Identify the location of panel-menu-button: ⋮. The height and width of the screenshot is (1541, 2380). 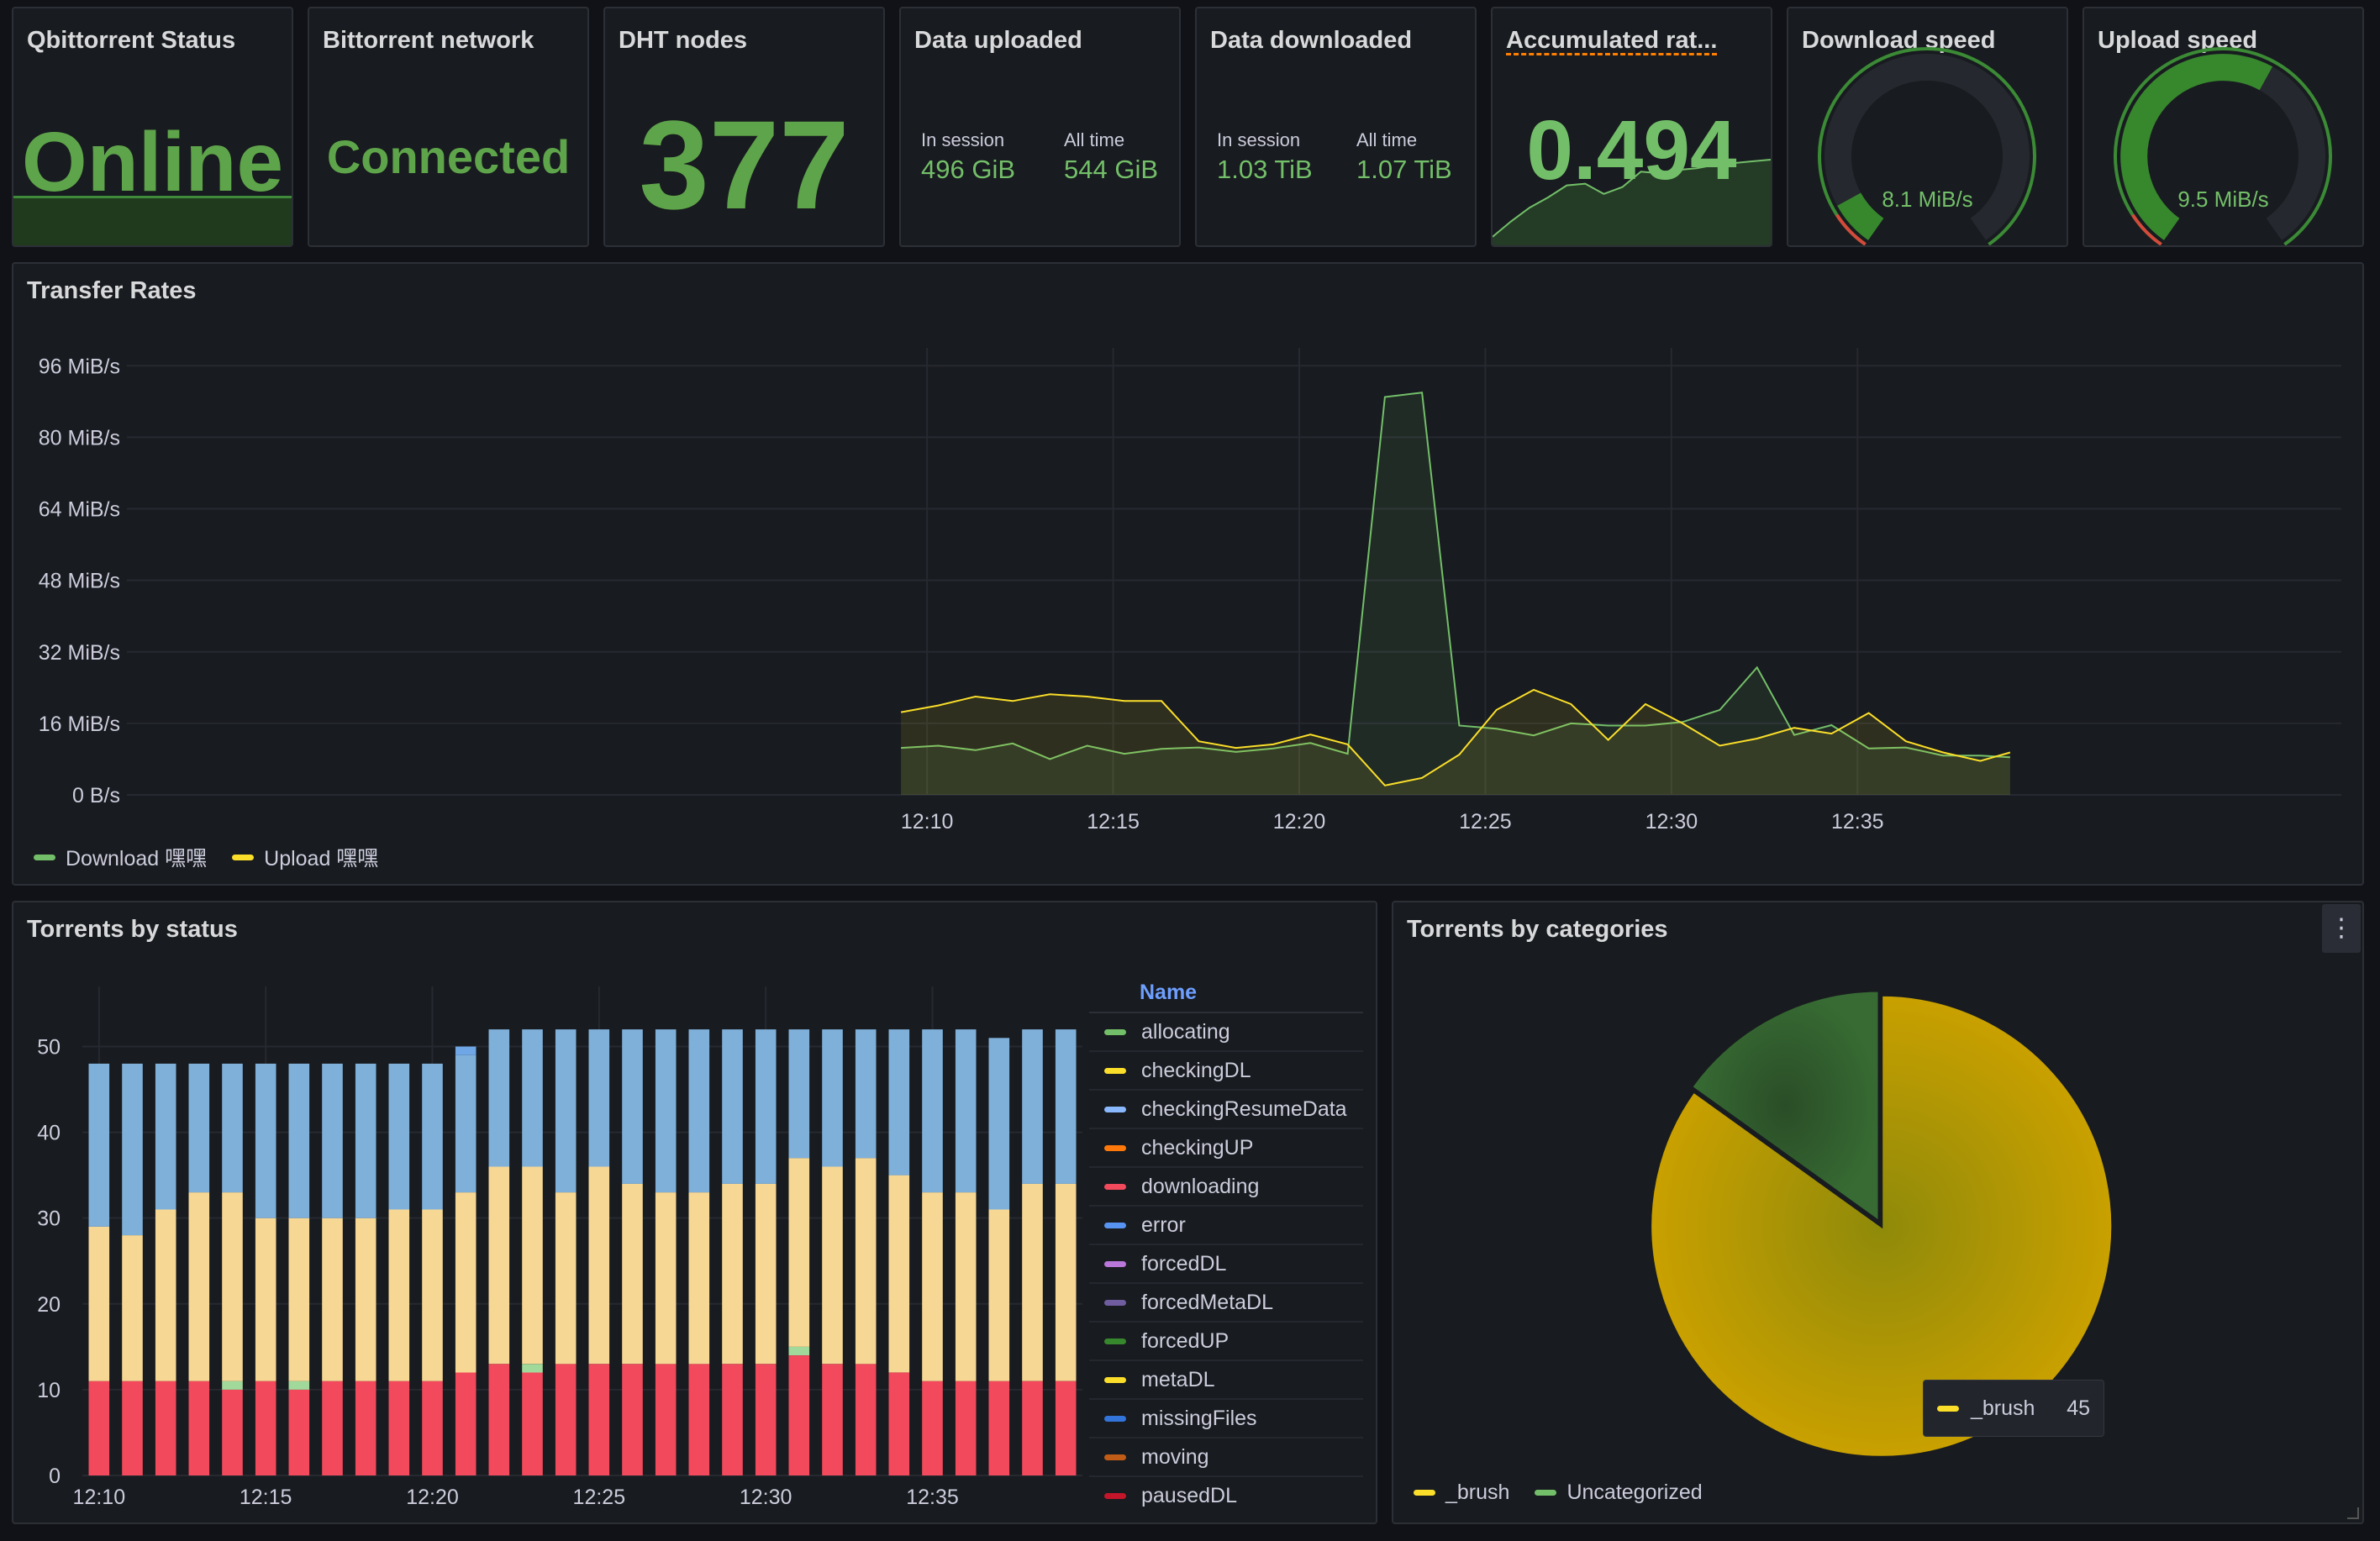
(2341, 928).